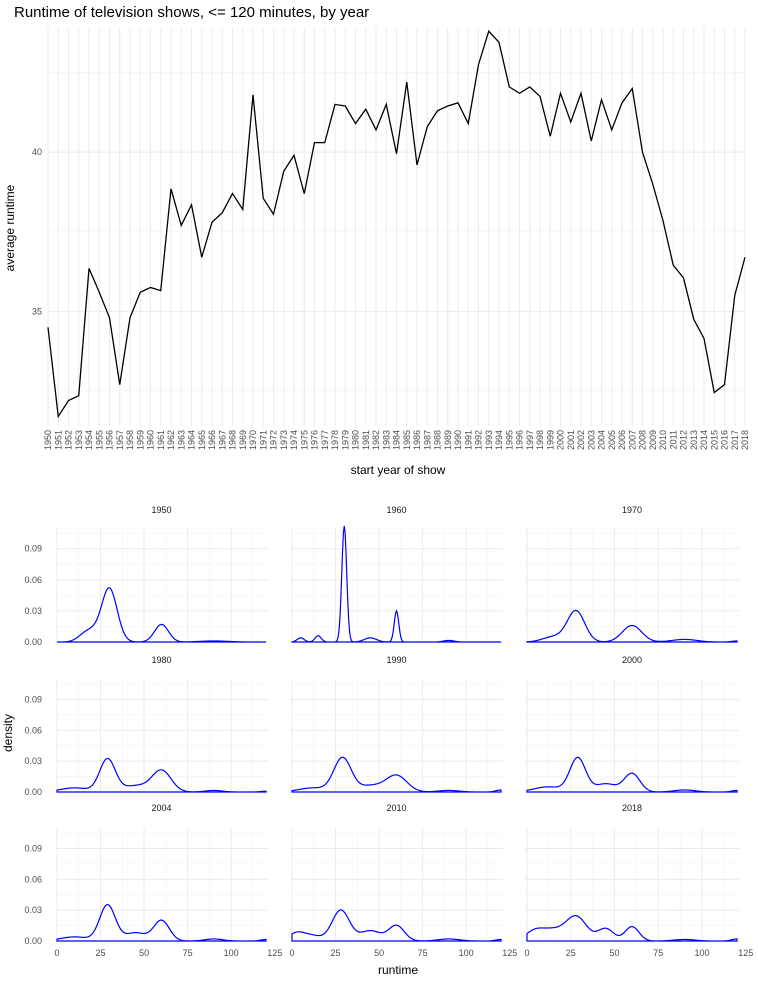 Image resolution: width=758 pixels, height=989 pixels. What do you see at coordinates (315, 440) in the screenshot?
I see `x-tick-label: 1976` at bounding box center [315, 440].